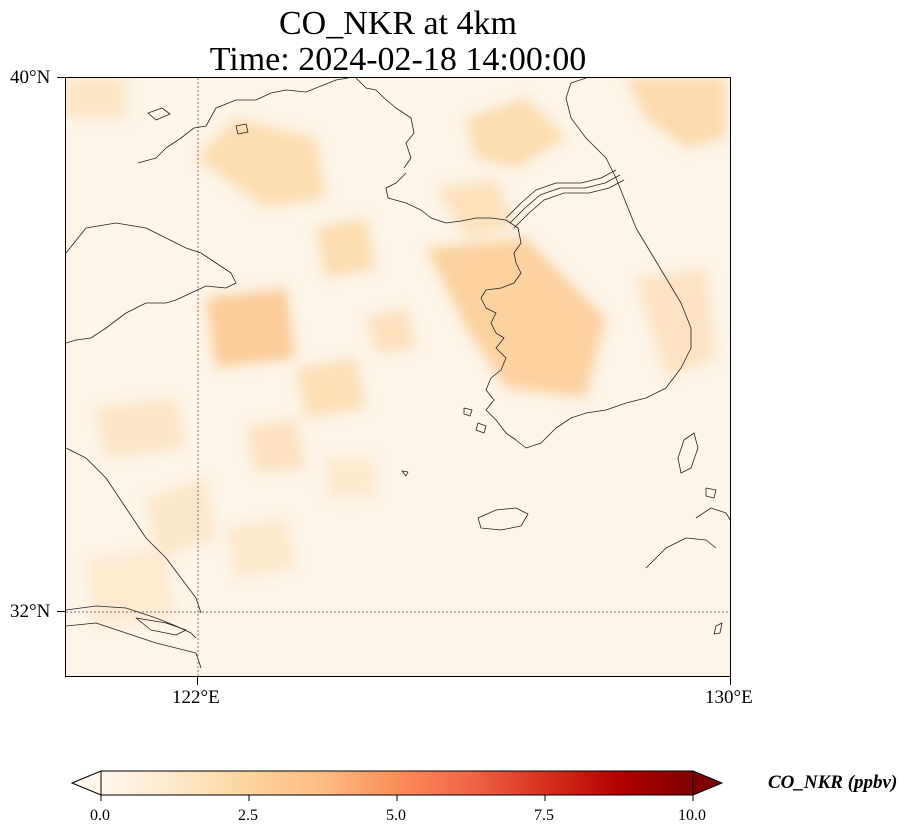  What do you see at coordinates (30, 77) in the screenshot?
I see `lat-tick-label-40: 40°N` at bounding box center [30, 77].